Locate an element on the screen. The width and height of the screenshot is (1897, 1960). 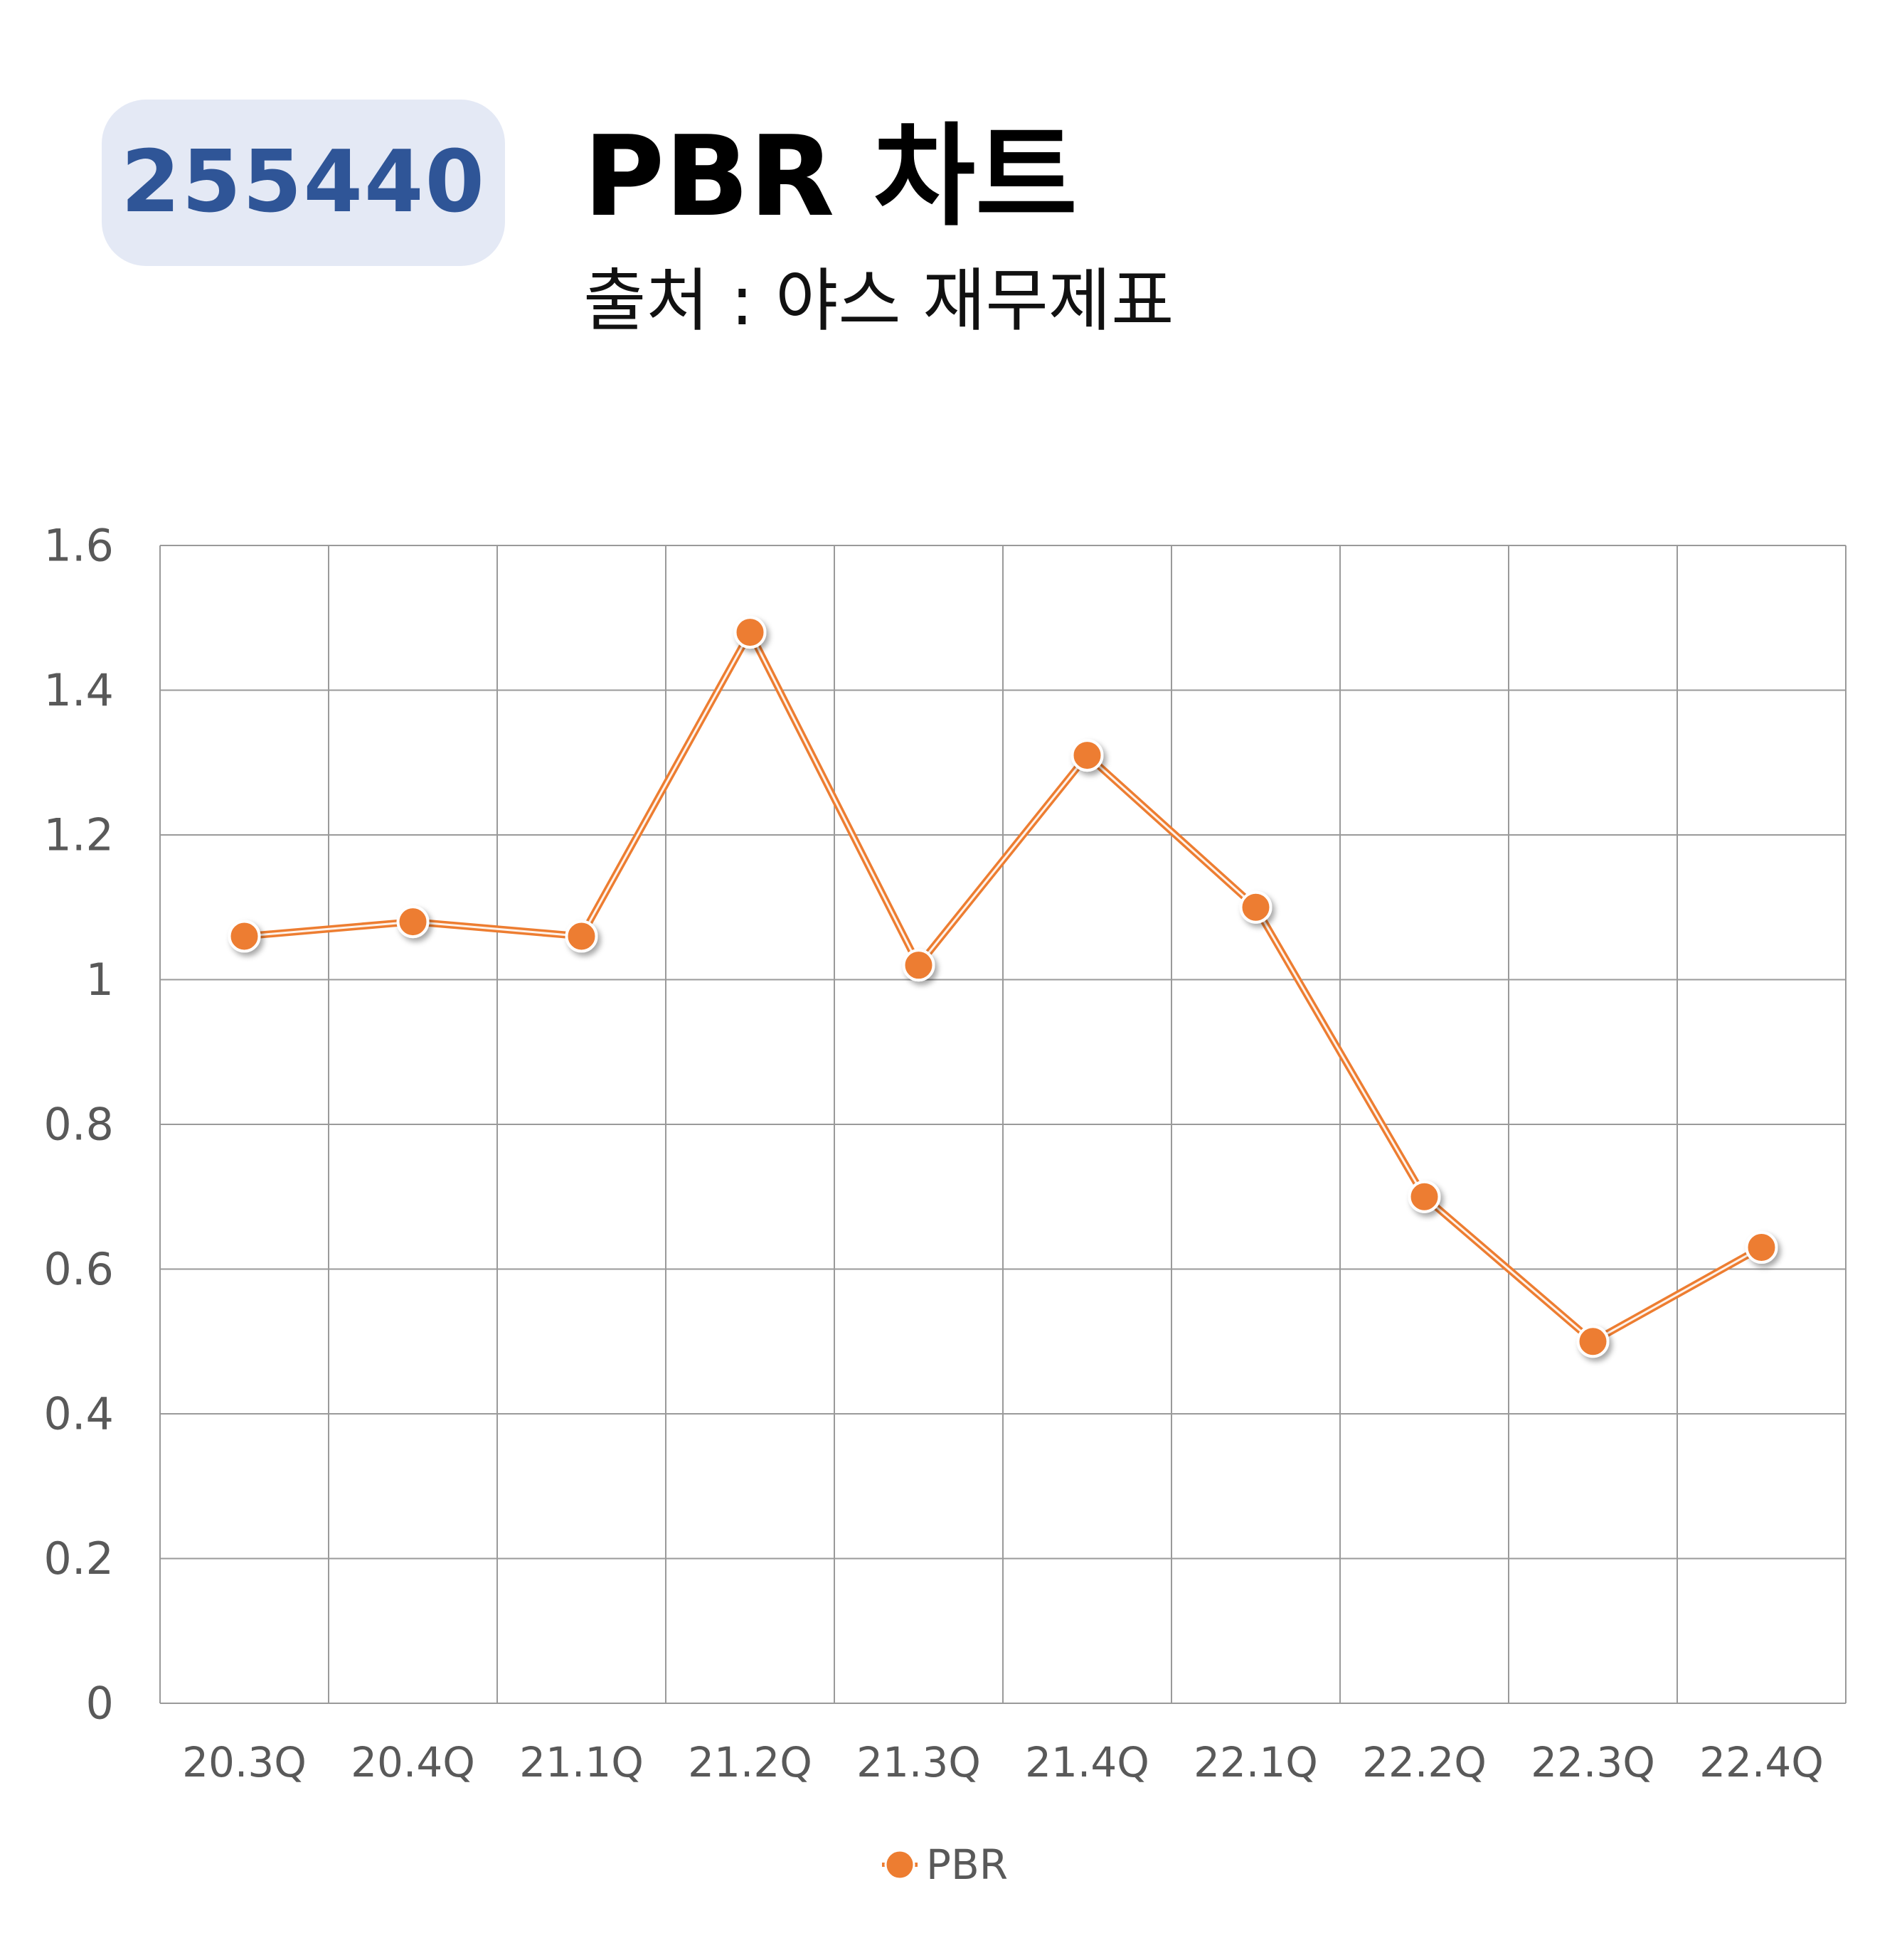
x-tick-label: 22.1Q is located at coordinates (1256, 1762).